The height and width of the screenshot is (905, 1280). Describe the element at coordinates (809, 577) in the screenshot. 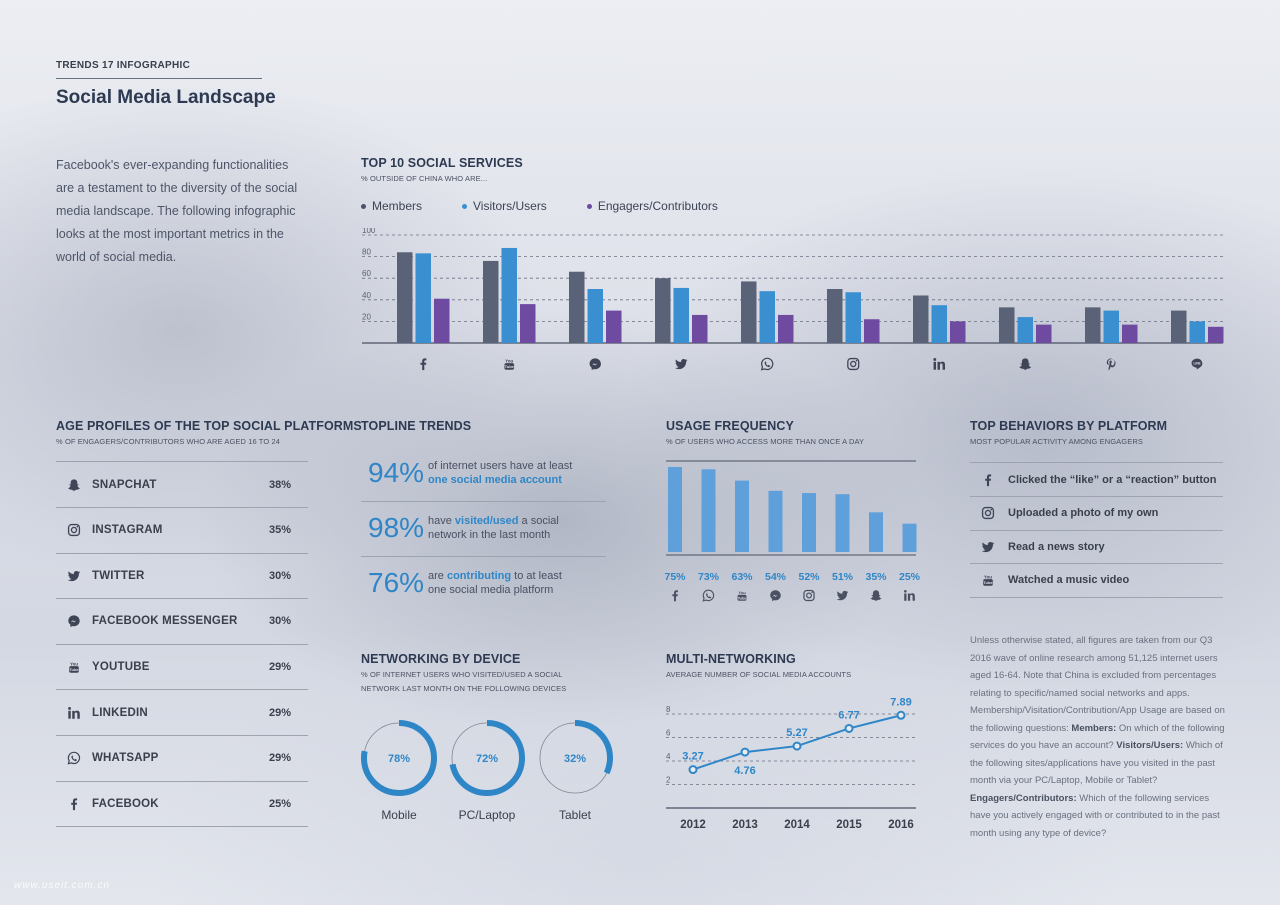

I see `usage-data-label: 52%` at that location.